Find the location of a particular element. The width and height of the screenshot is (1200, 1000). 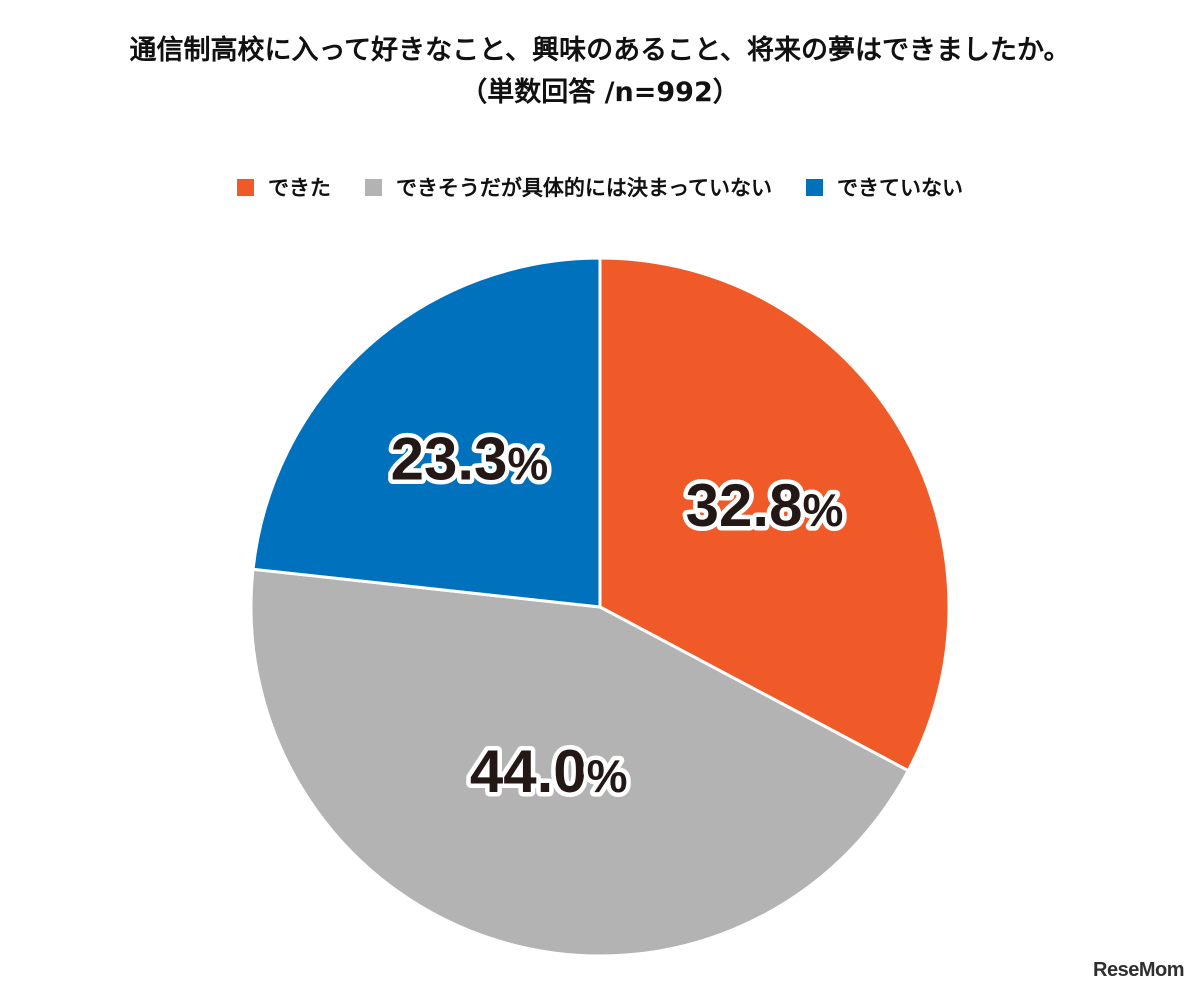

legend-label-undecided: できそうだが具体的には決まっていない is located at coordinates (584, 188).